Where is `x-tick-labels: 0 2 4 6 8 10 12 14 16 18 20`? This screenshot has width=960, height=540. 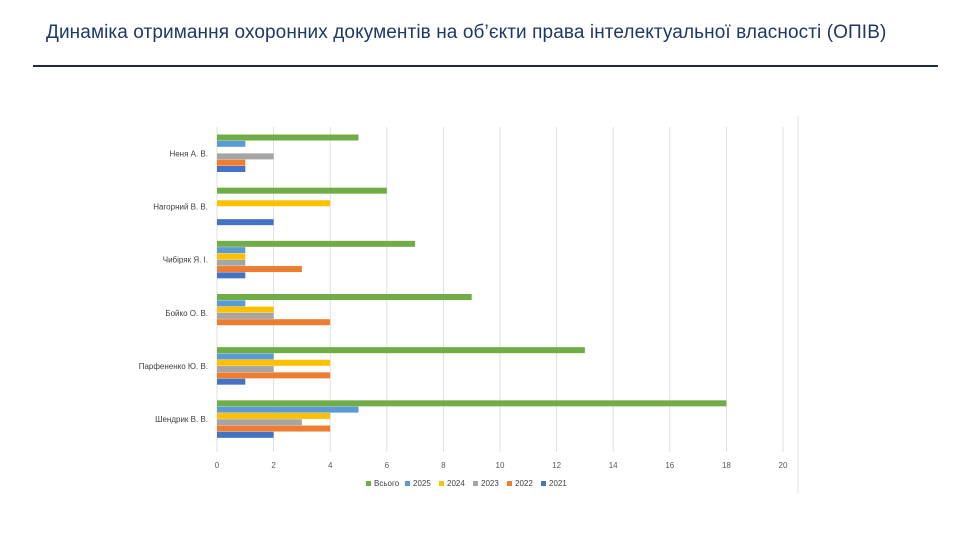
x-tick-labels: 0 2 4 6 8 10 12 14 16 18 20 is located at coordinates (501, 465).